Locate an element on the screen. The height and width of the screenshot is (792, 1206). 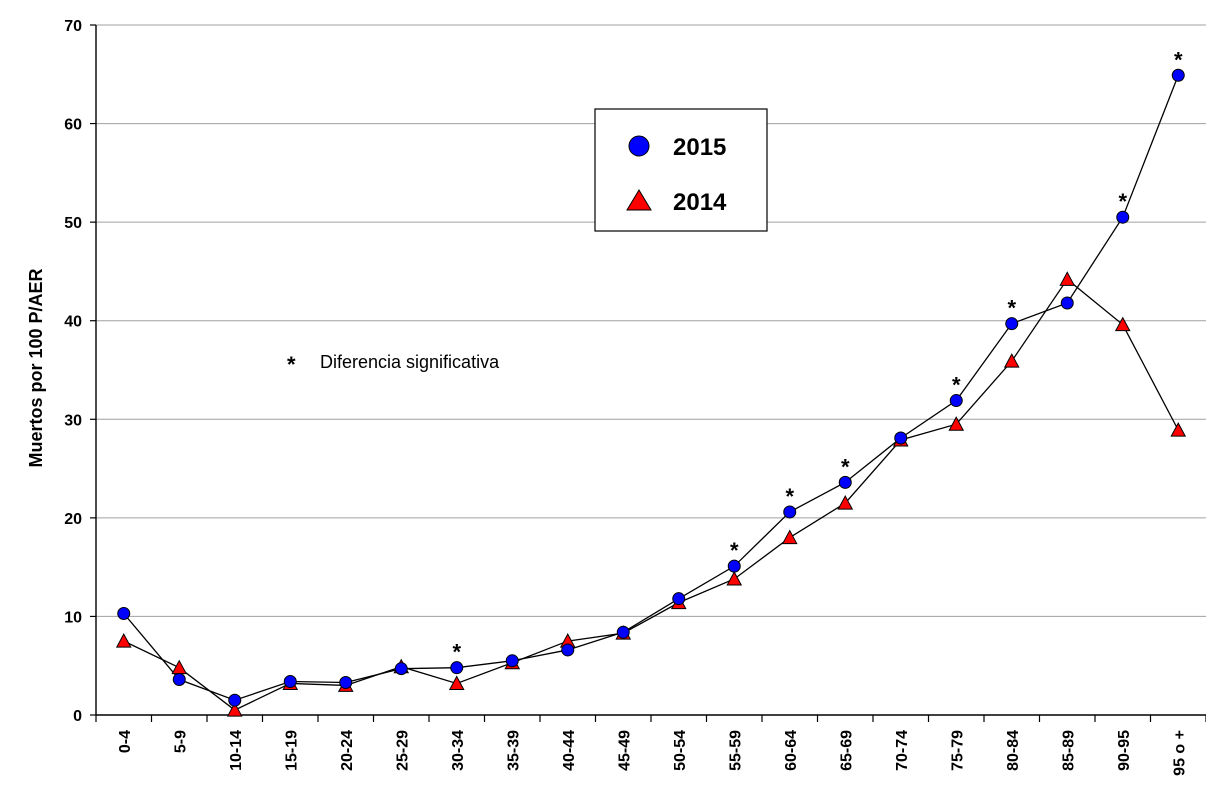
x-tick-label: 90-95 is located at coordinates (1124, 750).